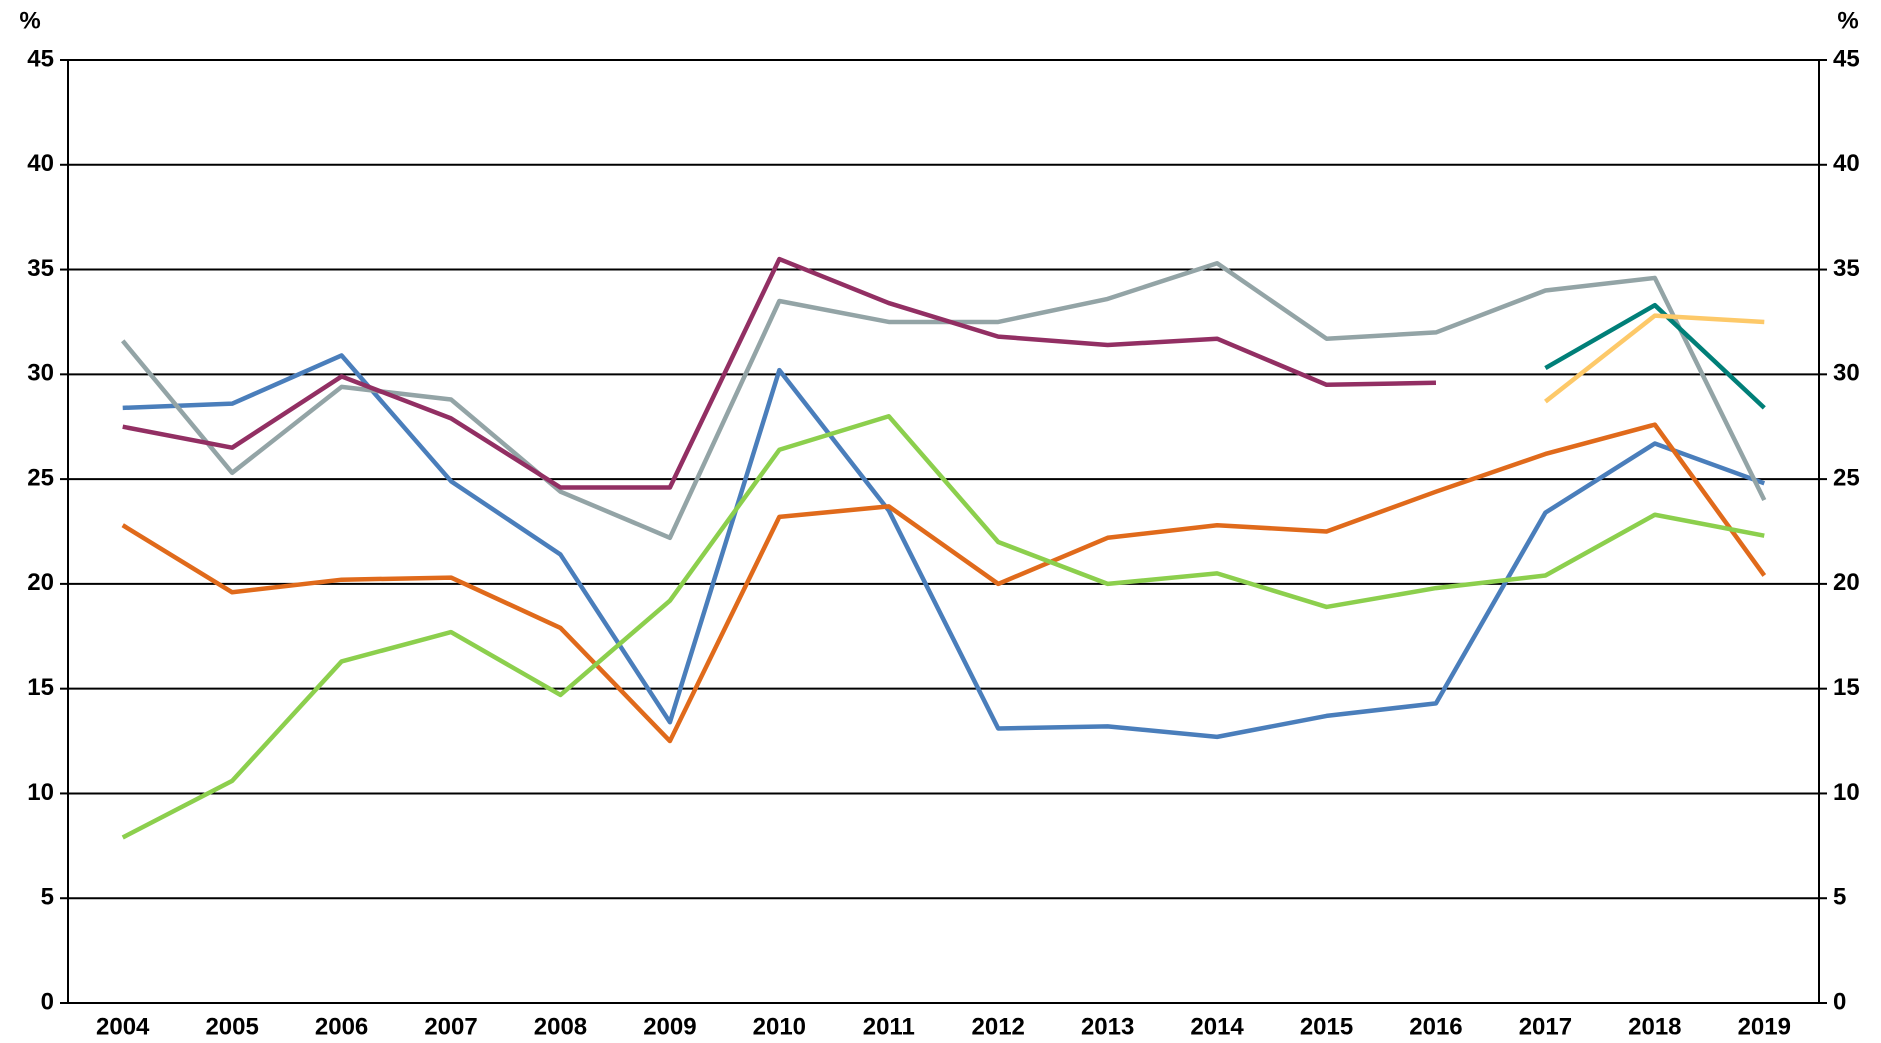  What do you see at coordinates (40, 792) in the screenshot?
I see `y-tick-label: 10` at bounding box center [40, 792].